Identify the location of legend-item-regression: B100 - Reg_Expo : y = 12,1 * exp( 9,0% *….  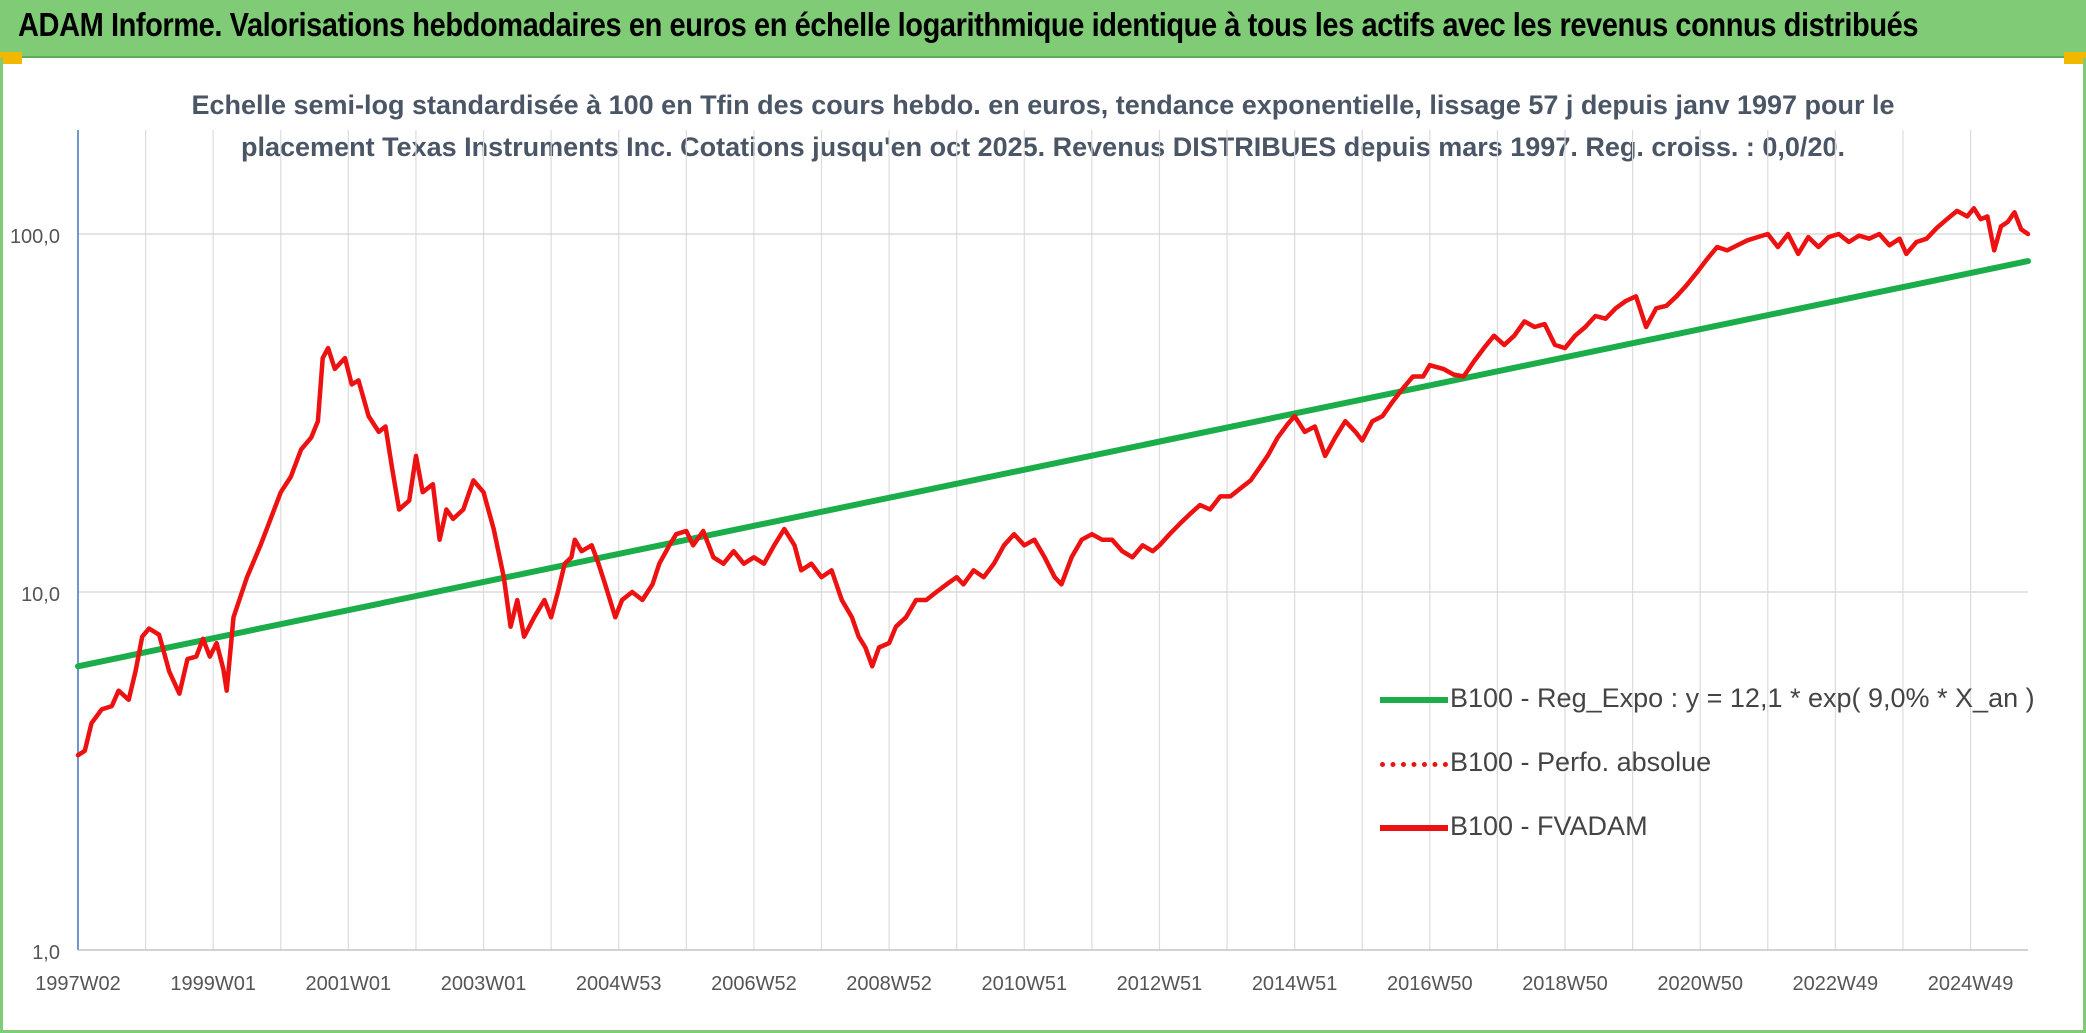
(1707, 700).